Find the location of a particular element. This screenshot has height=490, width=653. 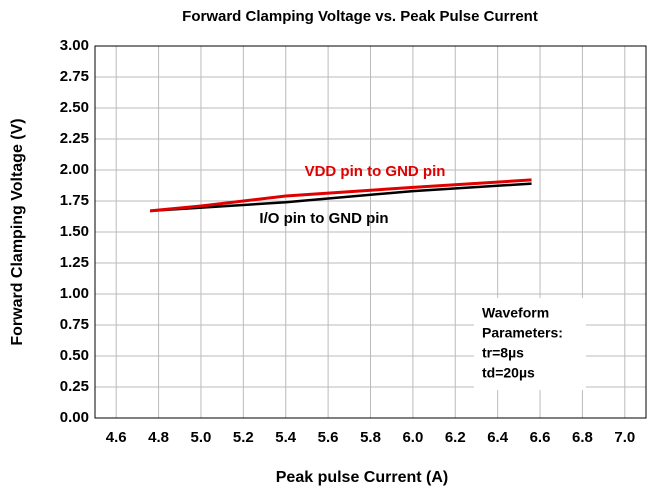

y-tick-label: 1.00 is located at coordinates (74, 293).